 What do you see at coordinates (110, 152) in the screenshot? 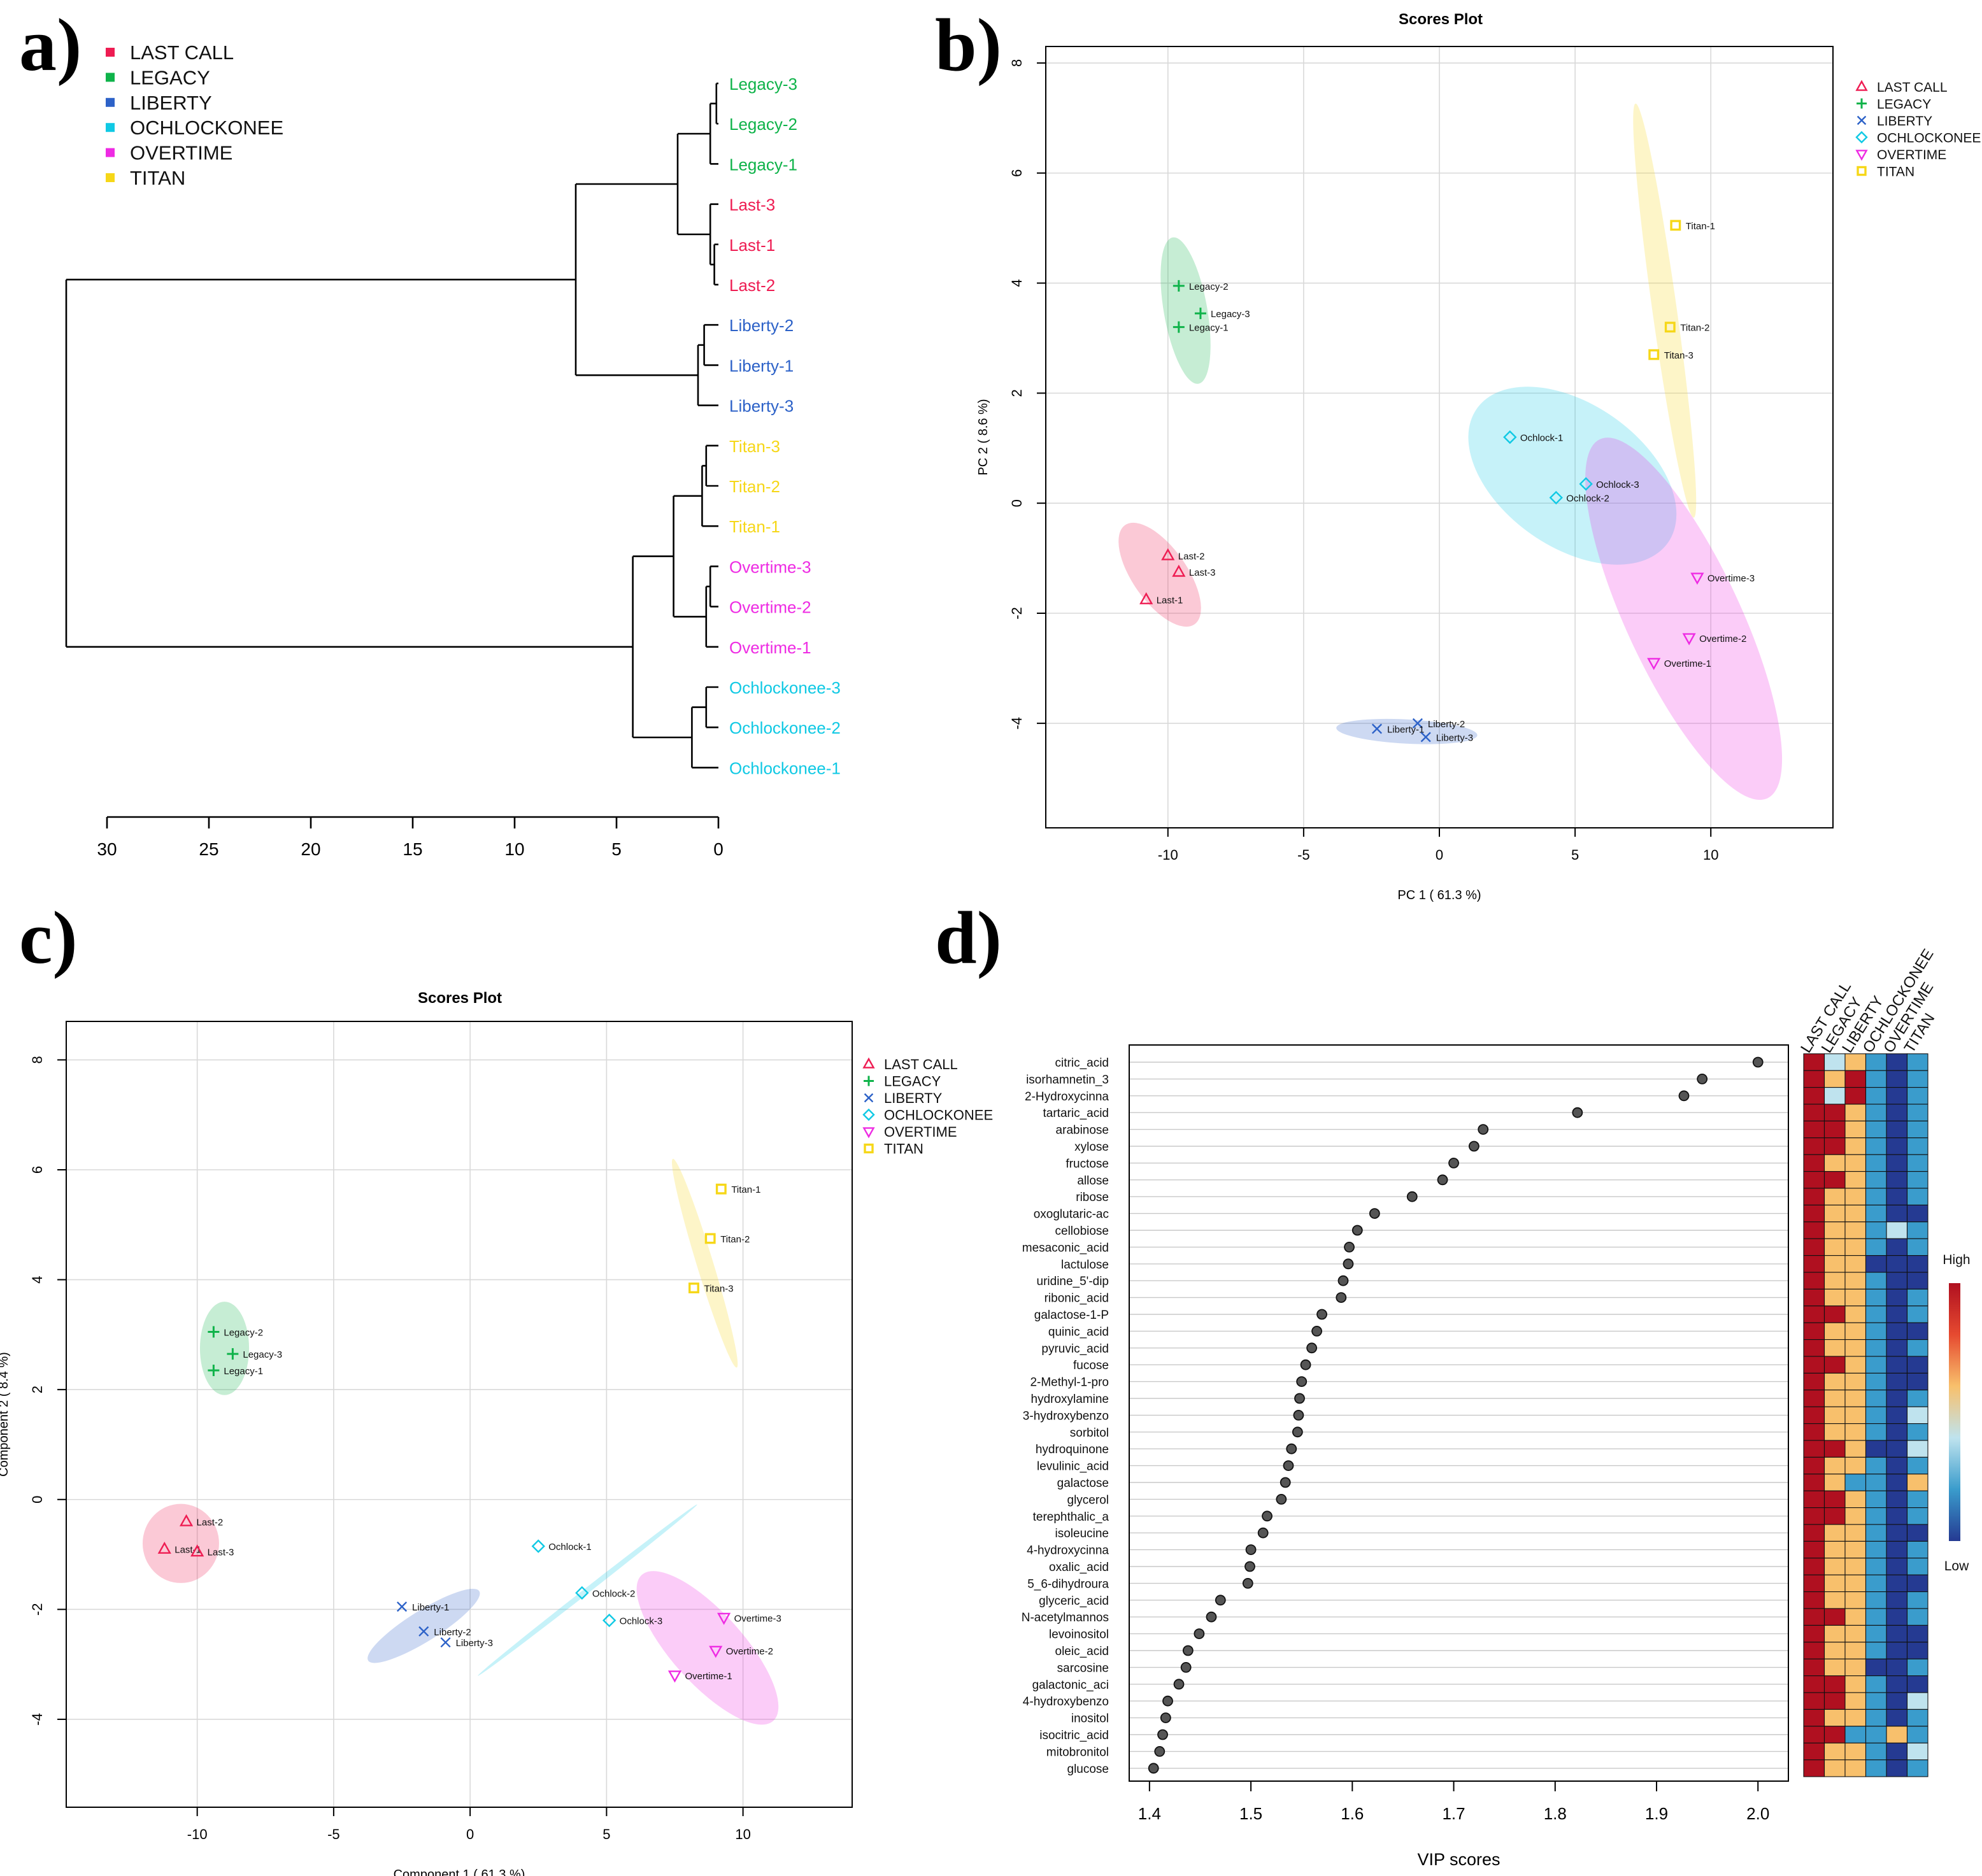
I see `legend-swatch` at bounding box center [110, 152].